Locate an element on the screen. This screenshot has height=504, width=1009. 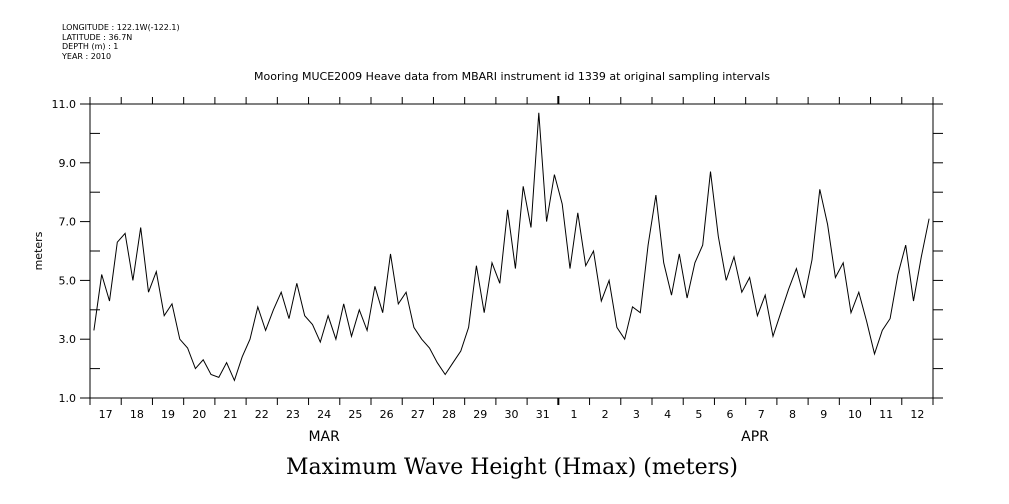
x-tick-label: 21 is located at coordinates (231, 414).